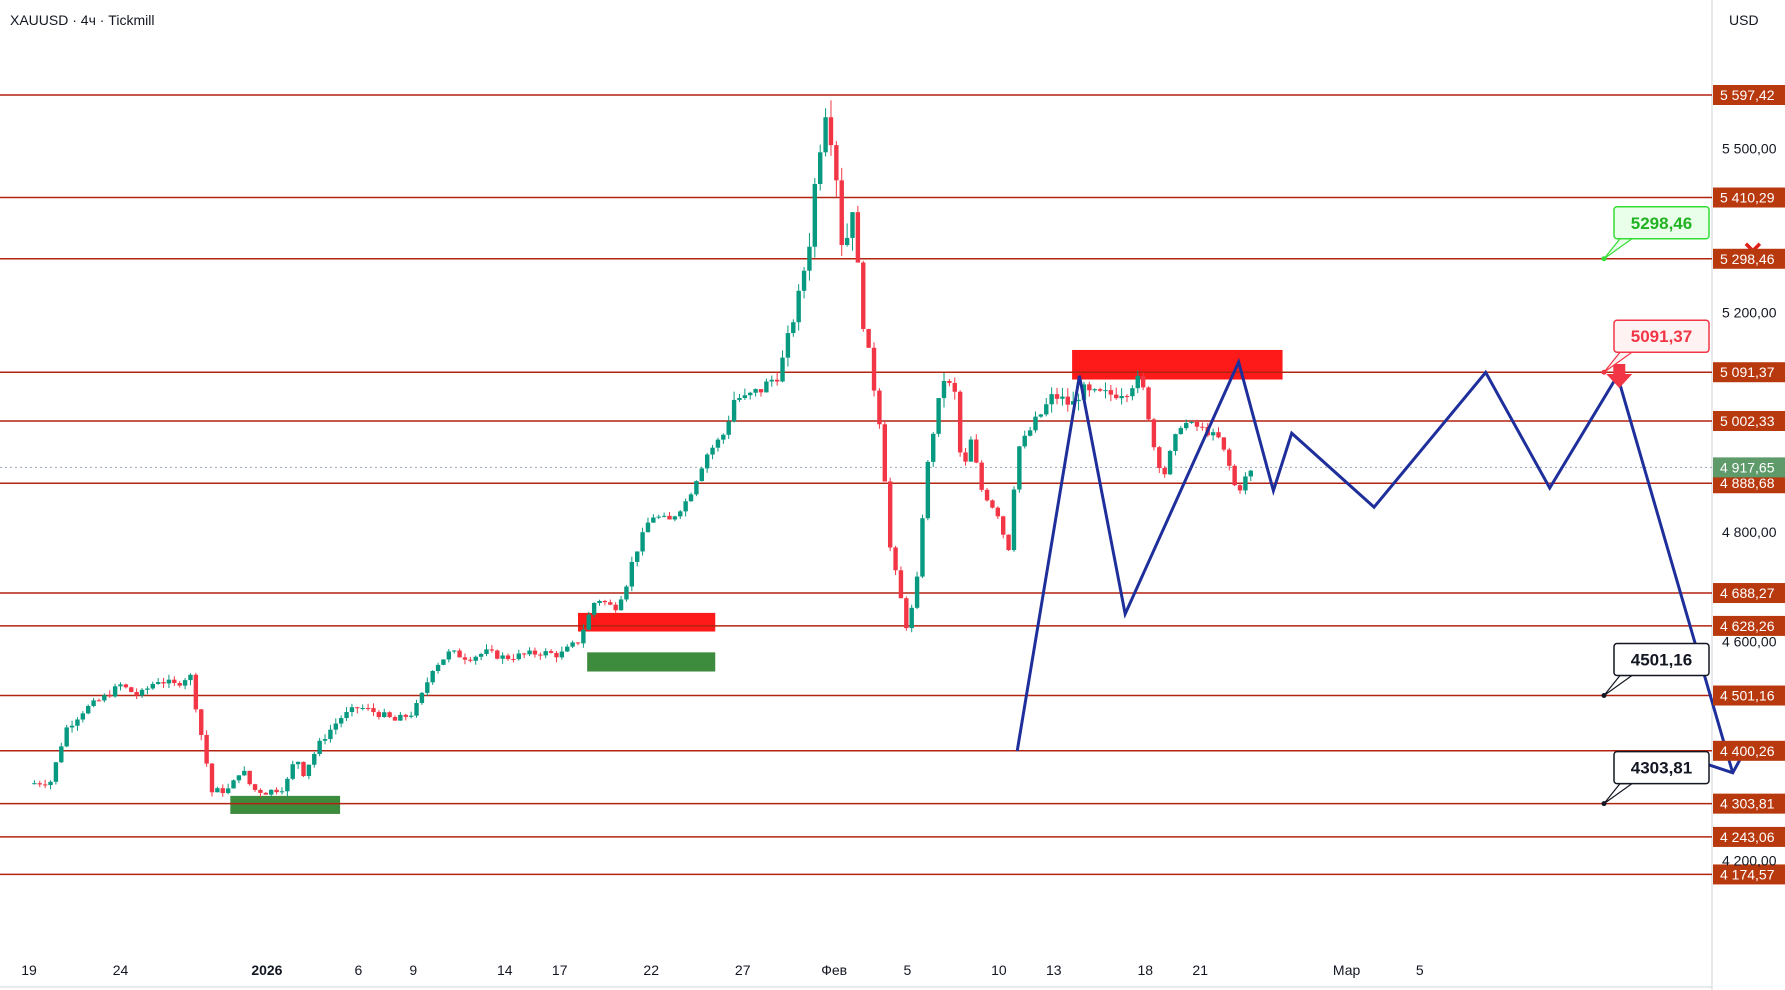  What do you see at coordinates (1747, 626) in the screenshot?
I see `level-label: 4 628,26` at bounding box center [1747, 626].